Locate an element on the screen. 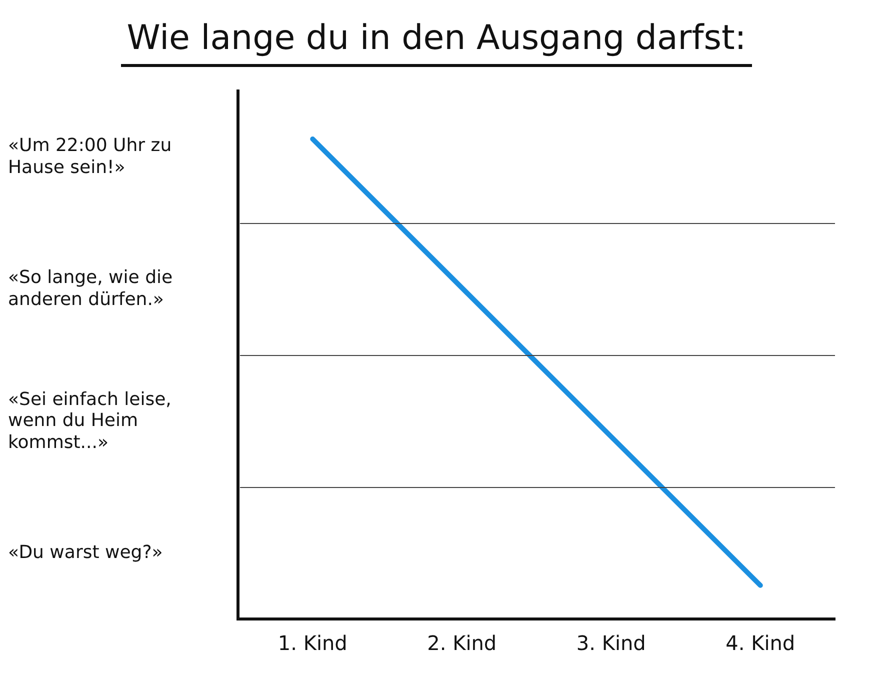  text: «Du warst weg?» is located at coordinates (85, 553).